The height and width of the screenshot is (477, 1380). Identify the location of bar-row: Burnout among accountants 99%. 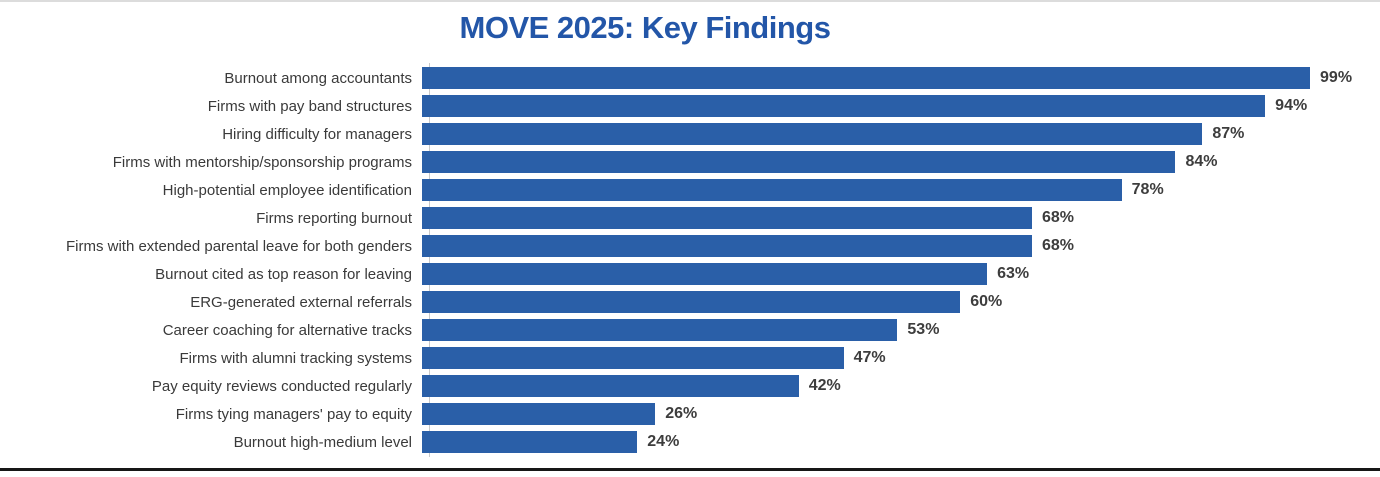
(690, 78).